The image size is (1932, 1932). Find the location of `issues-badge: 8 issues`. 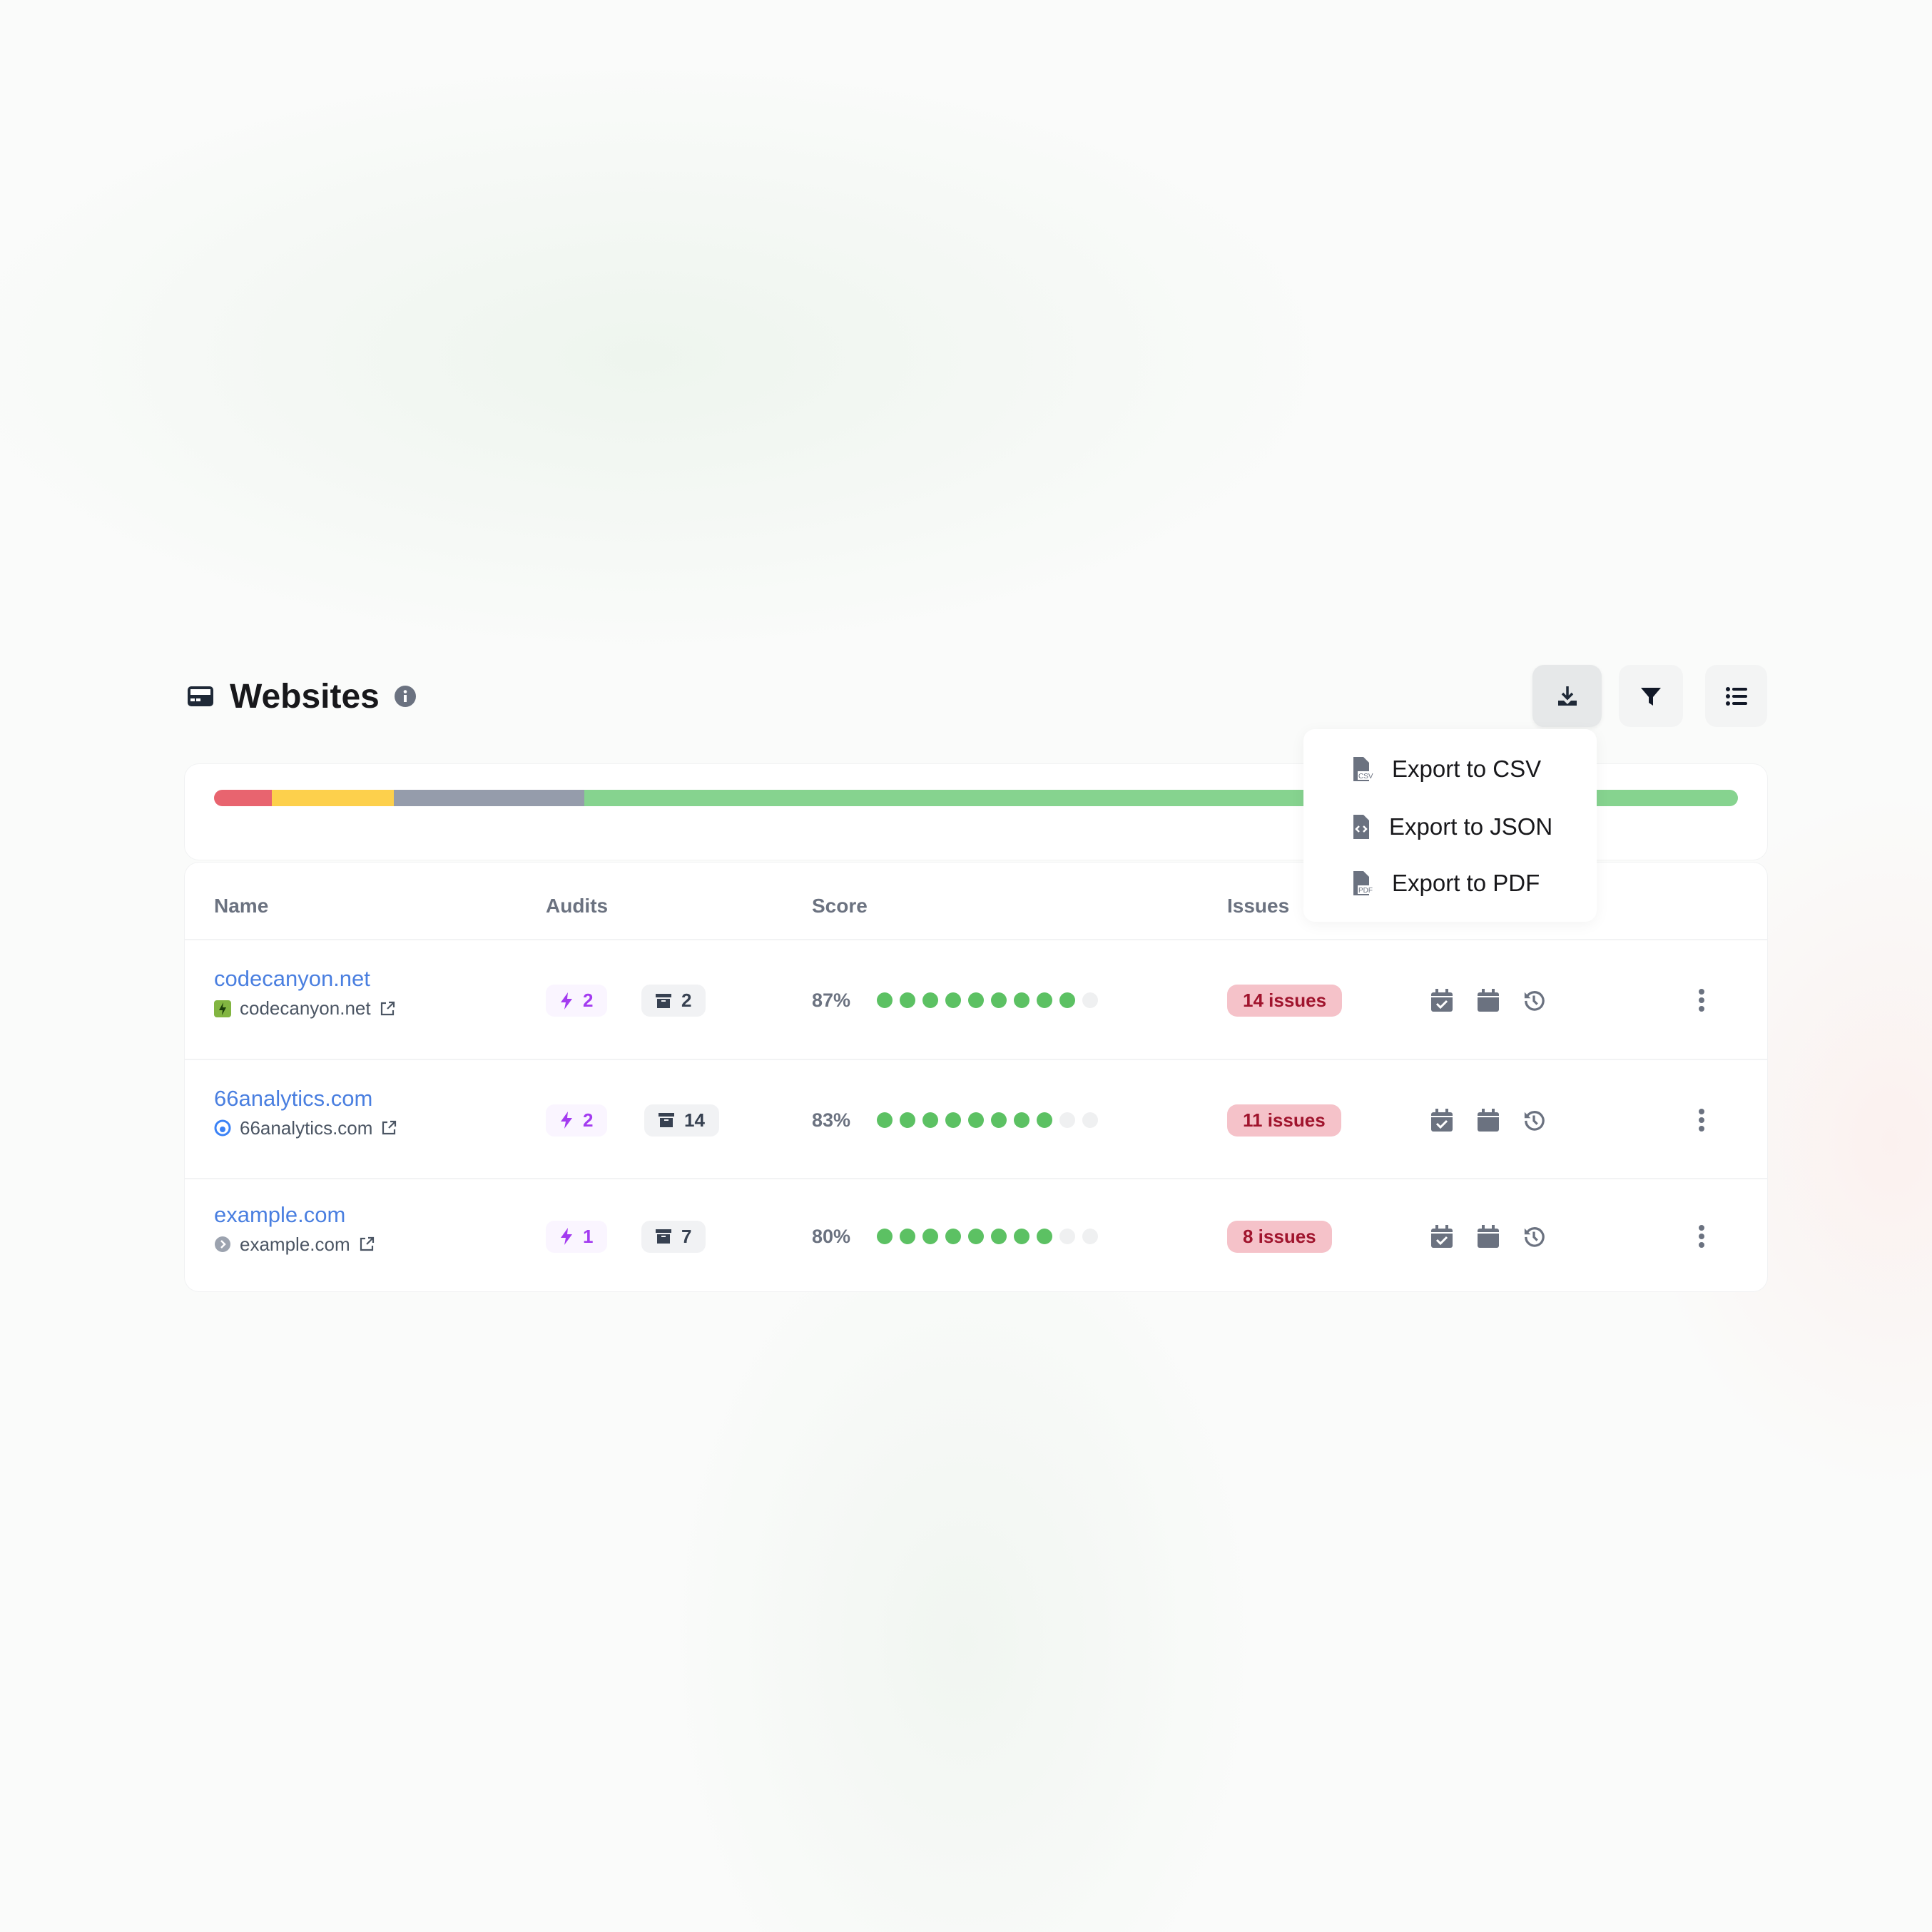

issues-badge: 8 issues is located at coordinates (1279, 1236).